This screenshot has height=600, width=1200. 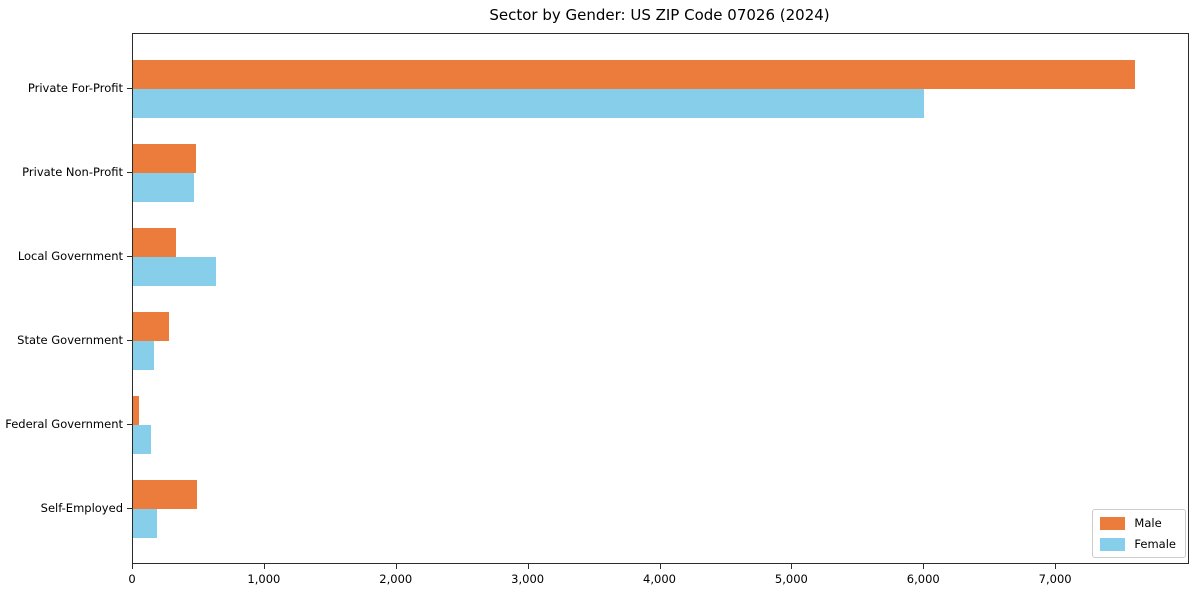 What do you see at coordinates (164, 187) in the screenshot?
I see `bar-female-private-non-profit` at bounding box center [164, 187].